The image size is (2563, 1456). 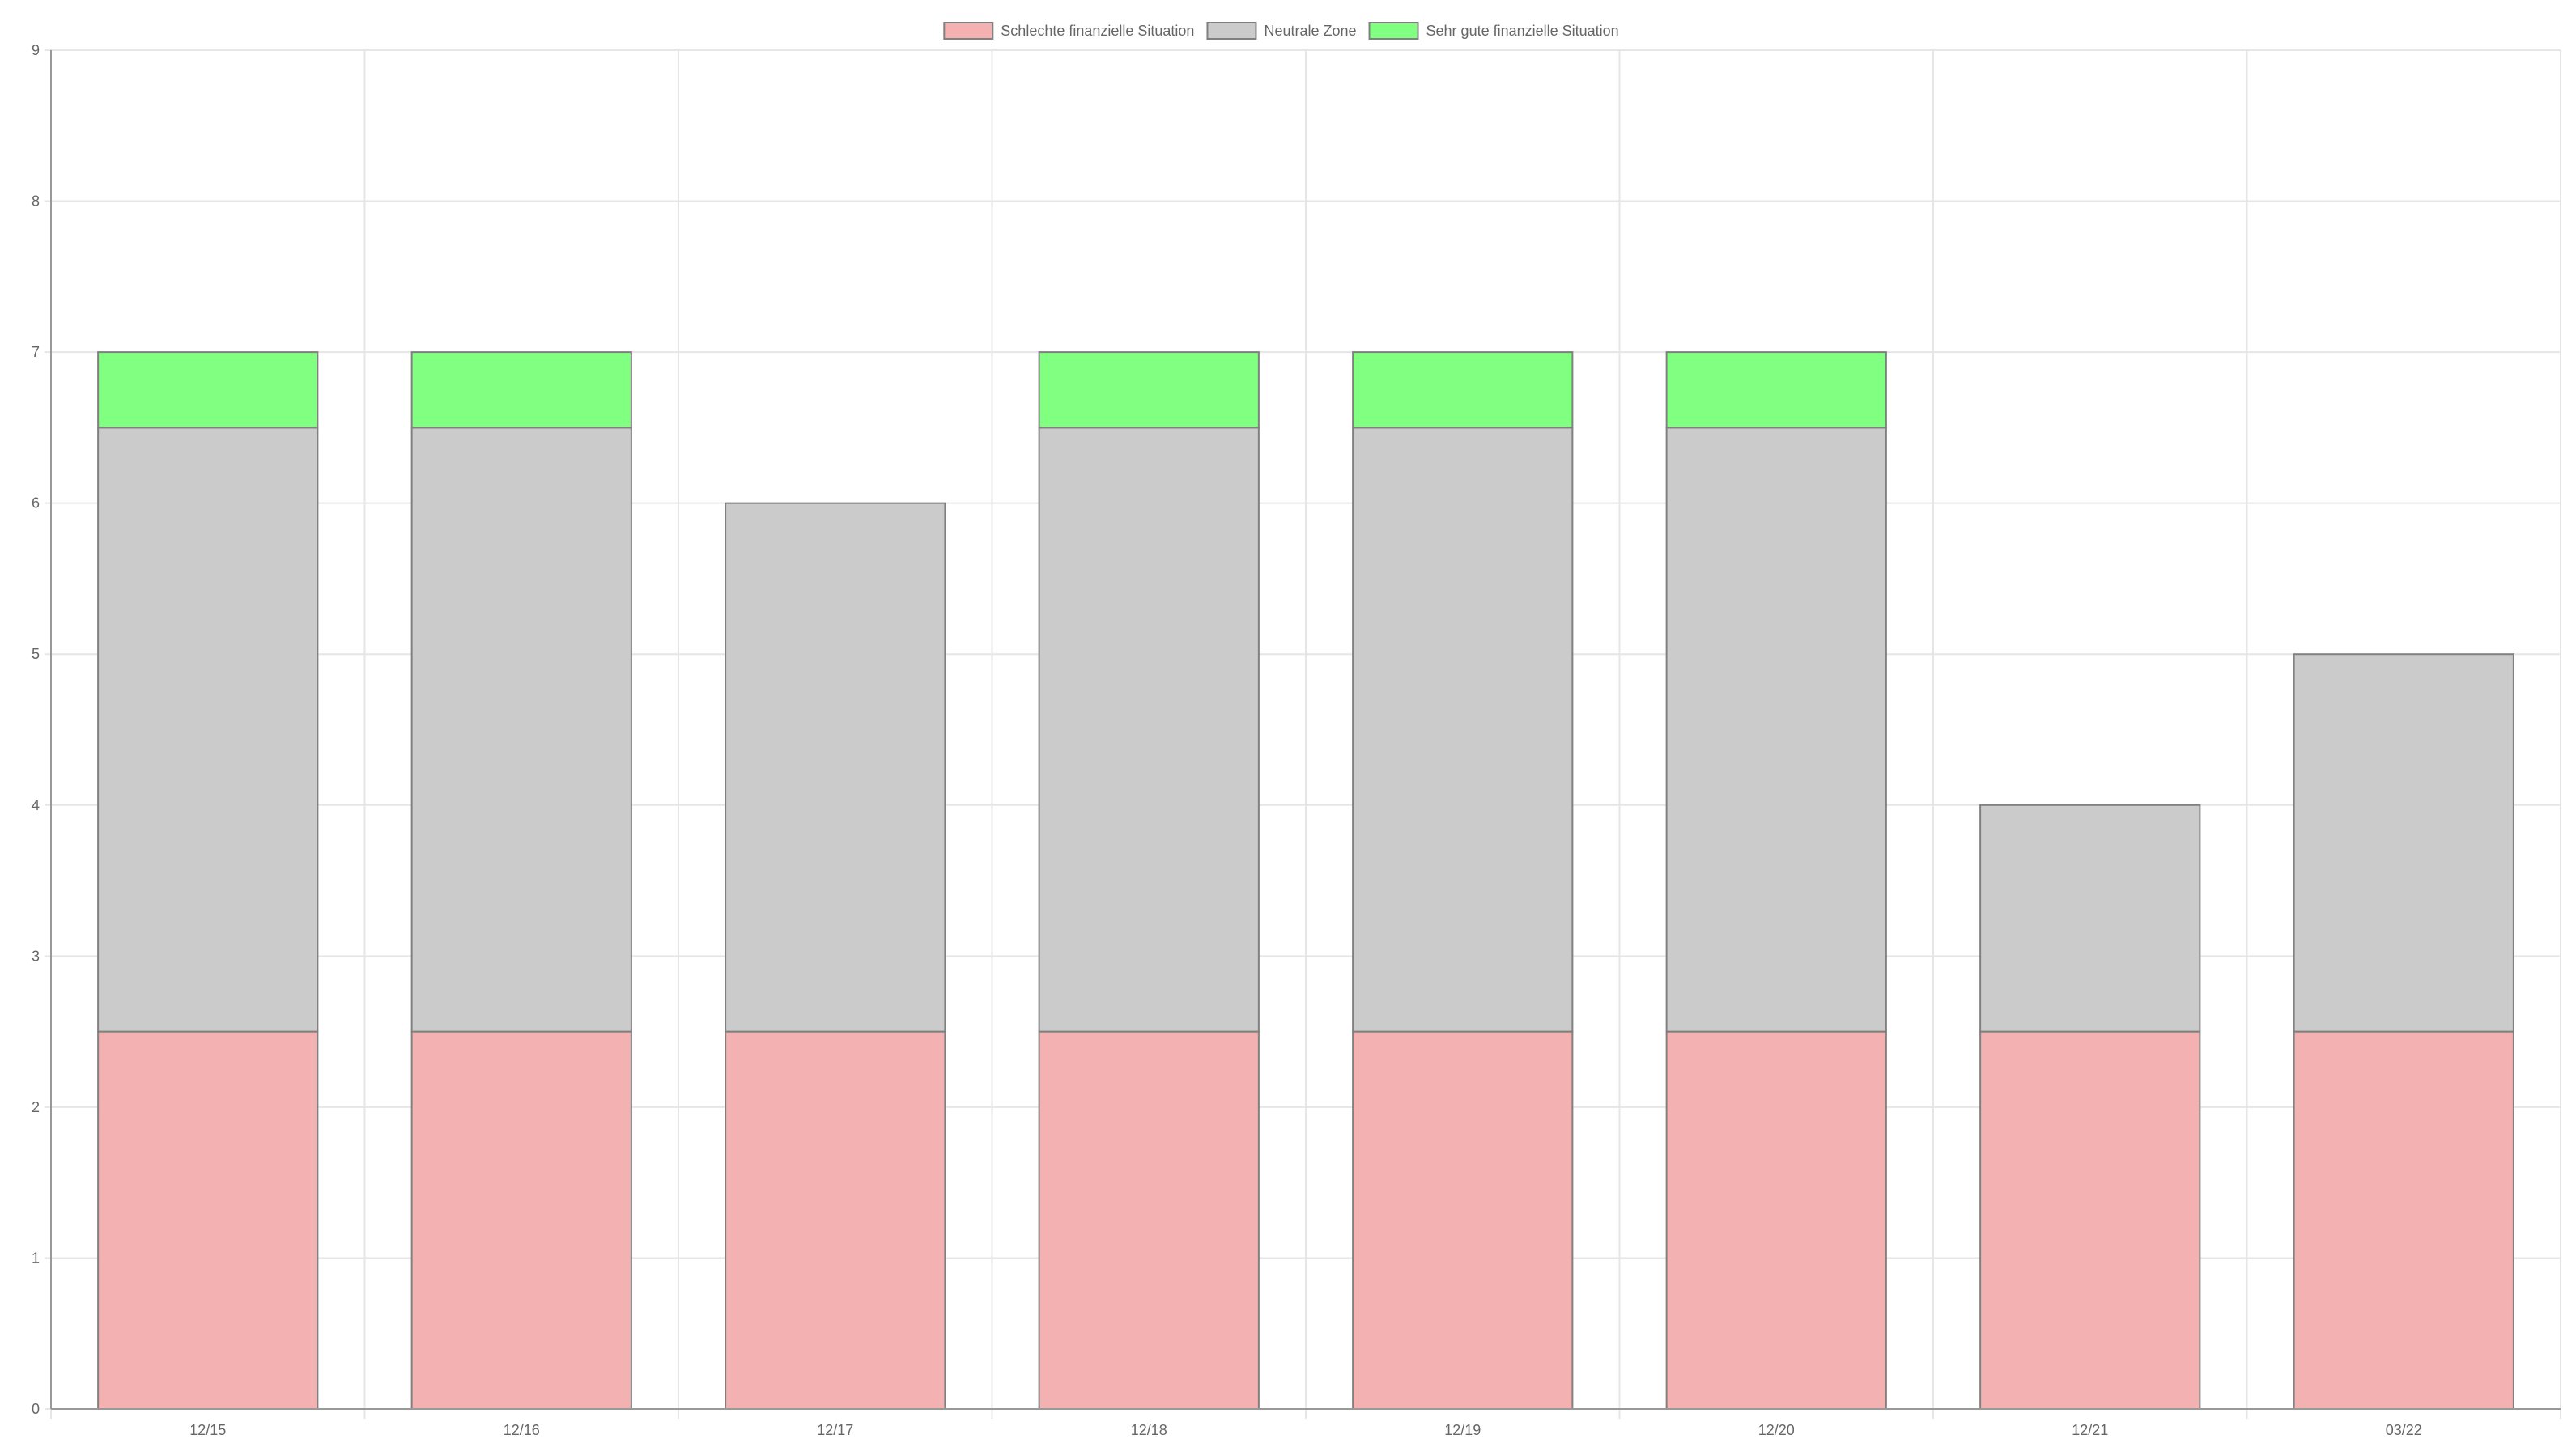 I want to click on y-tick-label: 5, so click(x=36, y=654).